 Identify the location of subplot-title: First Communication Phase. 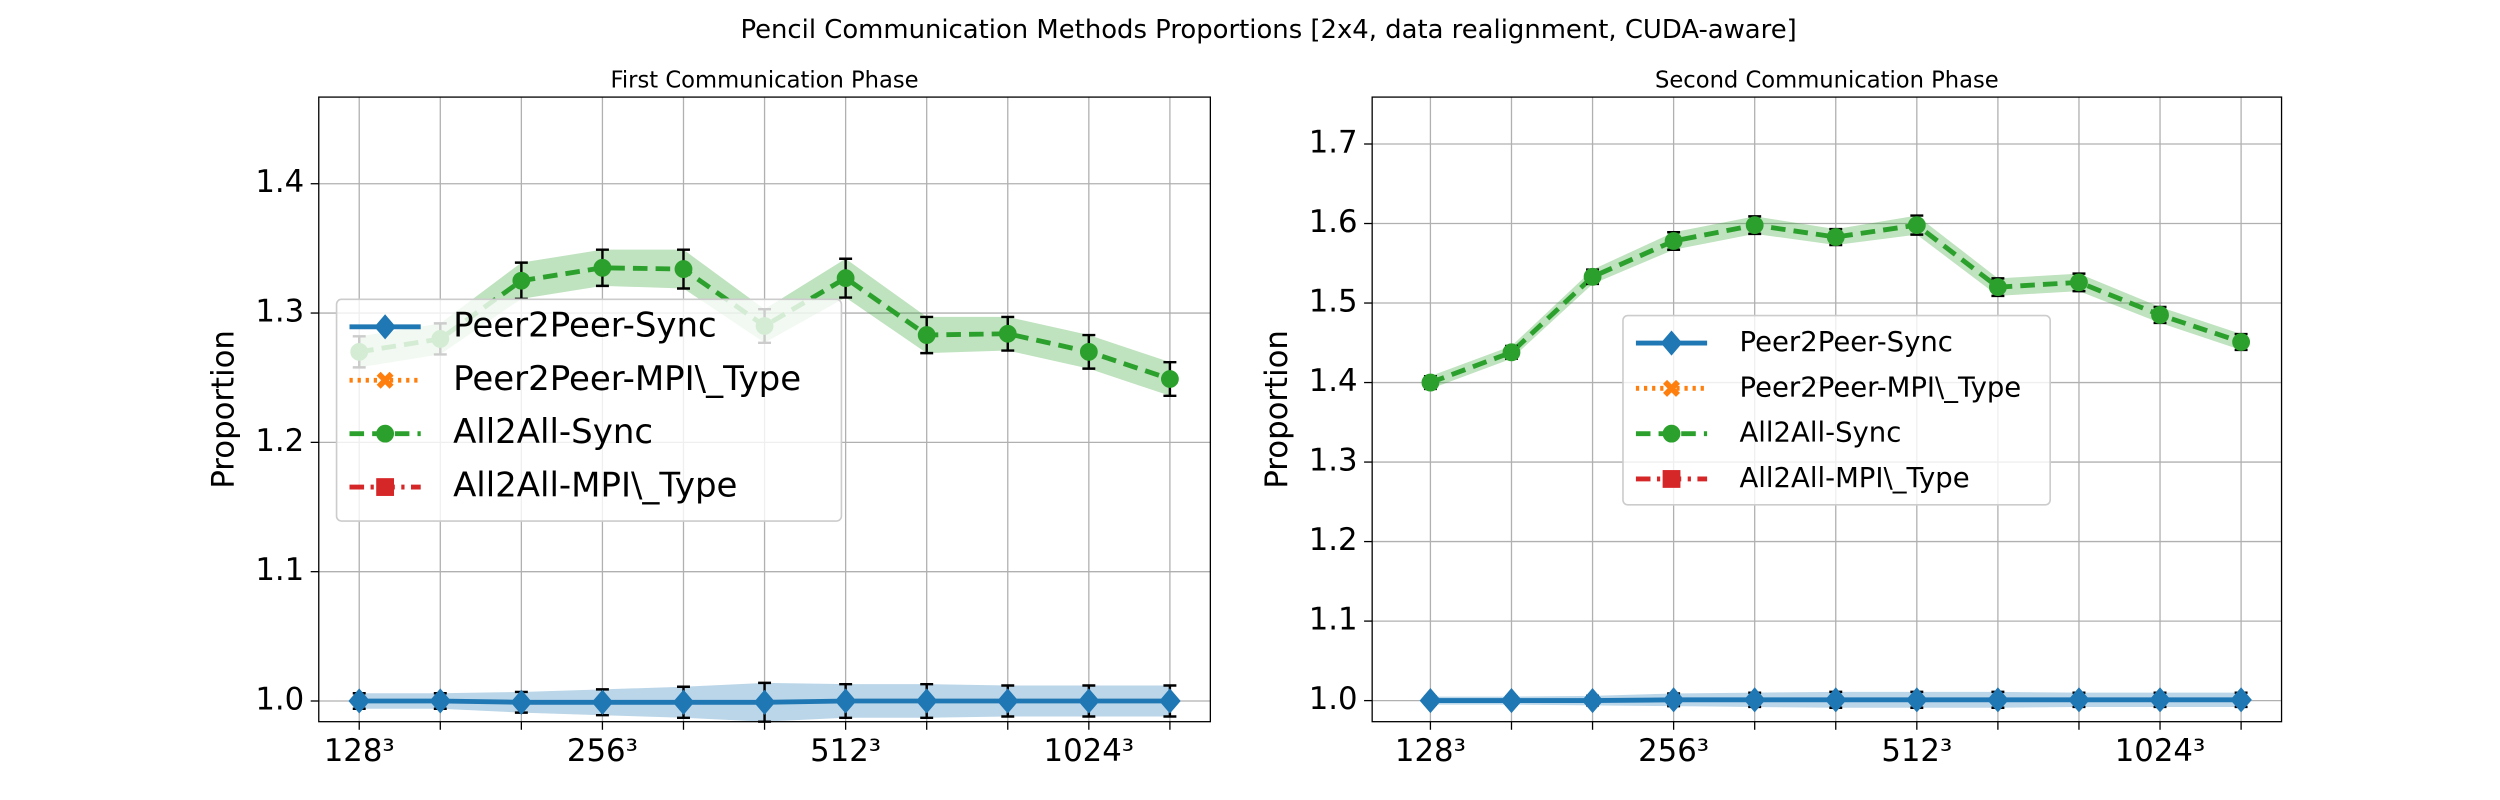
(765, 80).